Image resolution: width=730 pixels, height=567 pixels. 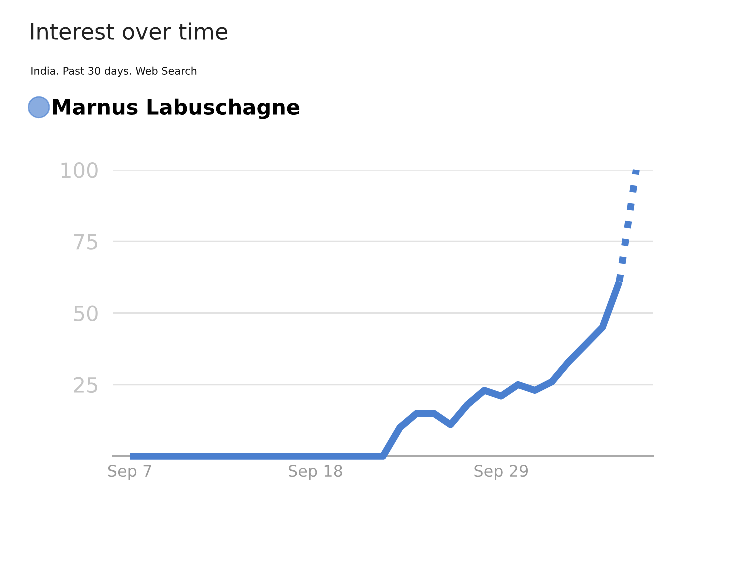 I want to click on legend-label: Marnus Labuschagne, so click(x=176, y=109).